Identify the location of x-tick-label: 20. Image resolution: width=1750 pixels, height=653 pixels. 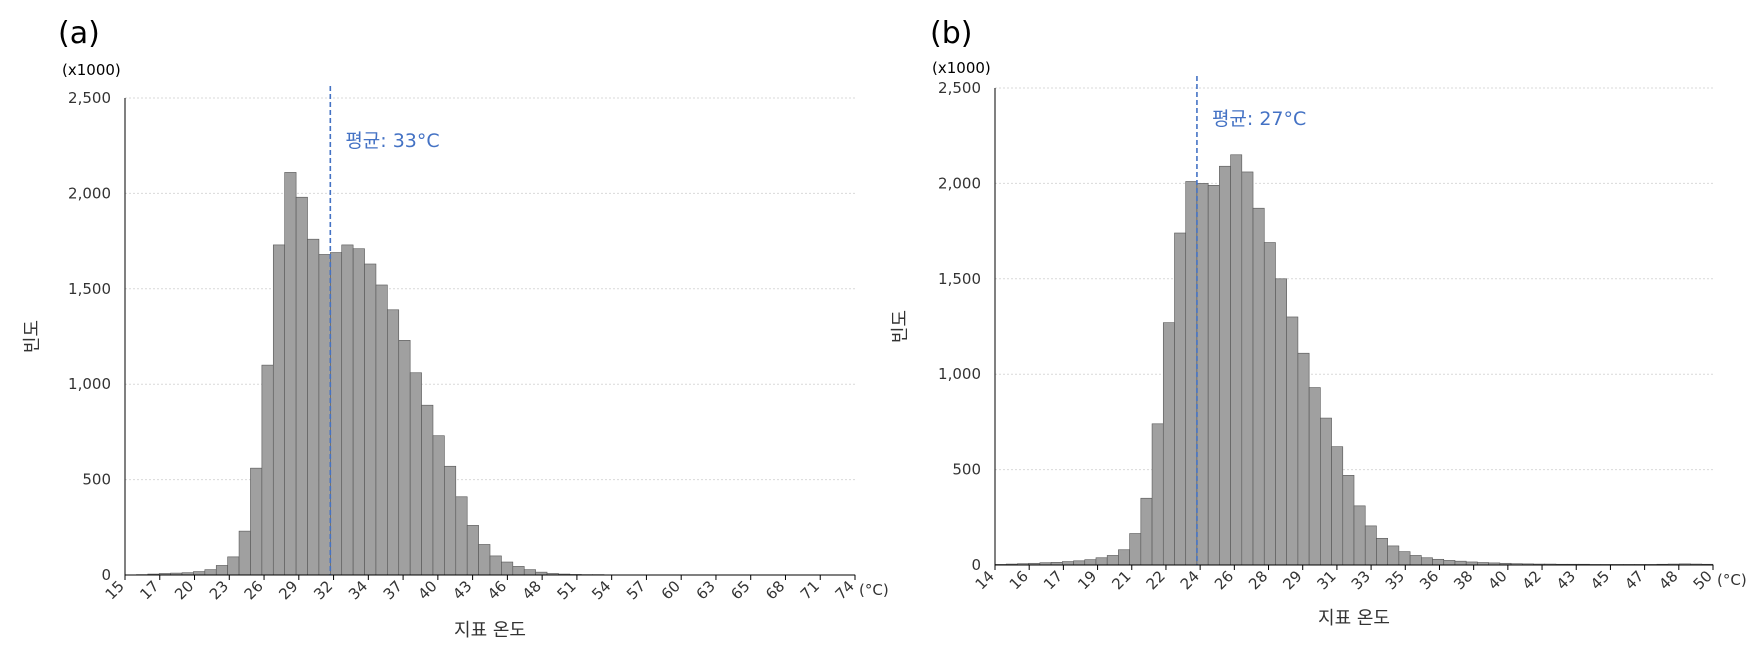
(184, 590).